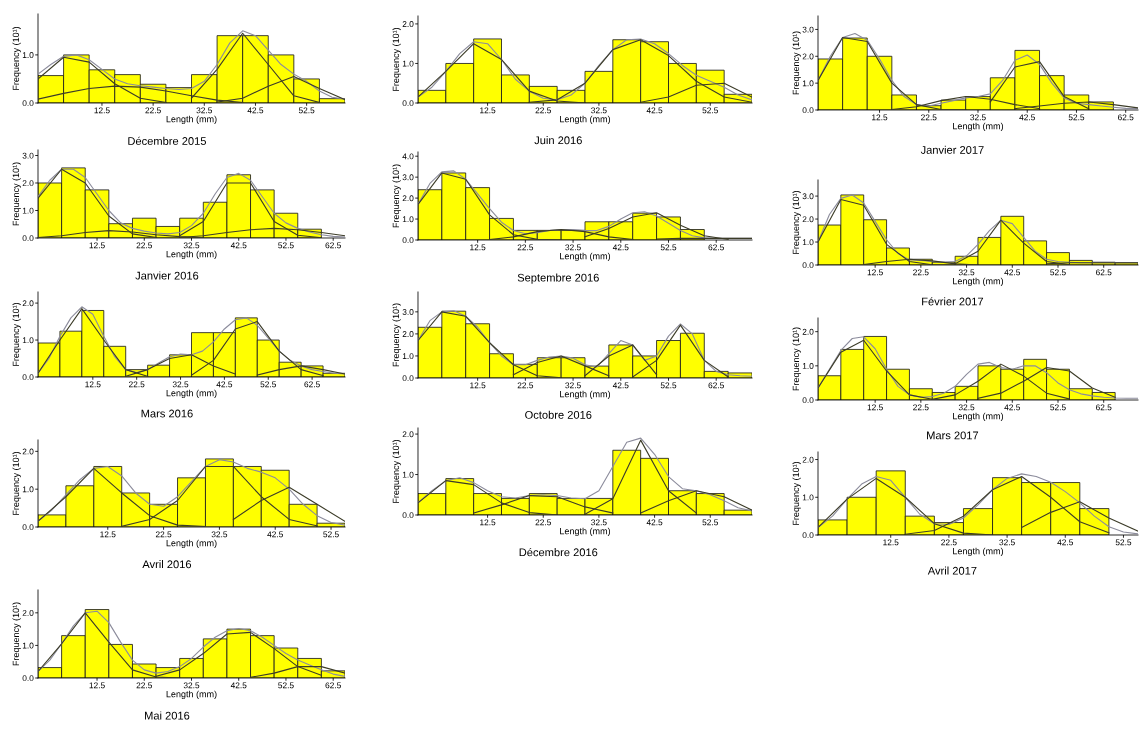 This screenshot has width=1143, height=737. Describe the element at coordinates (952, 149) in the screenshot. I see `text: Janvier 2017` at that location.